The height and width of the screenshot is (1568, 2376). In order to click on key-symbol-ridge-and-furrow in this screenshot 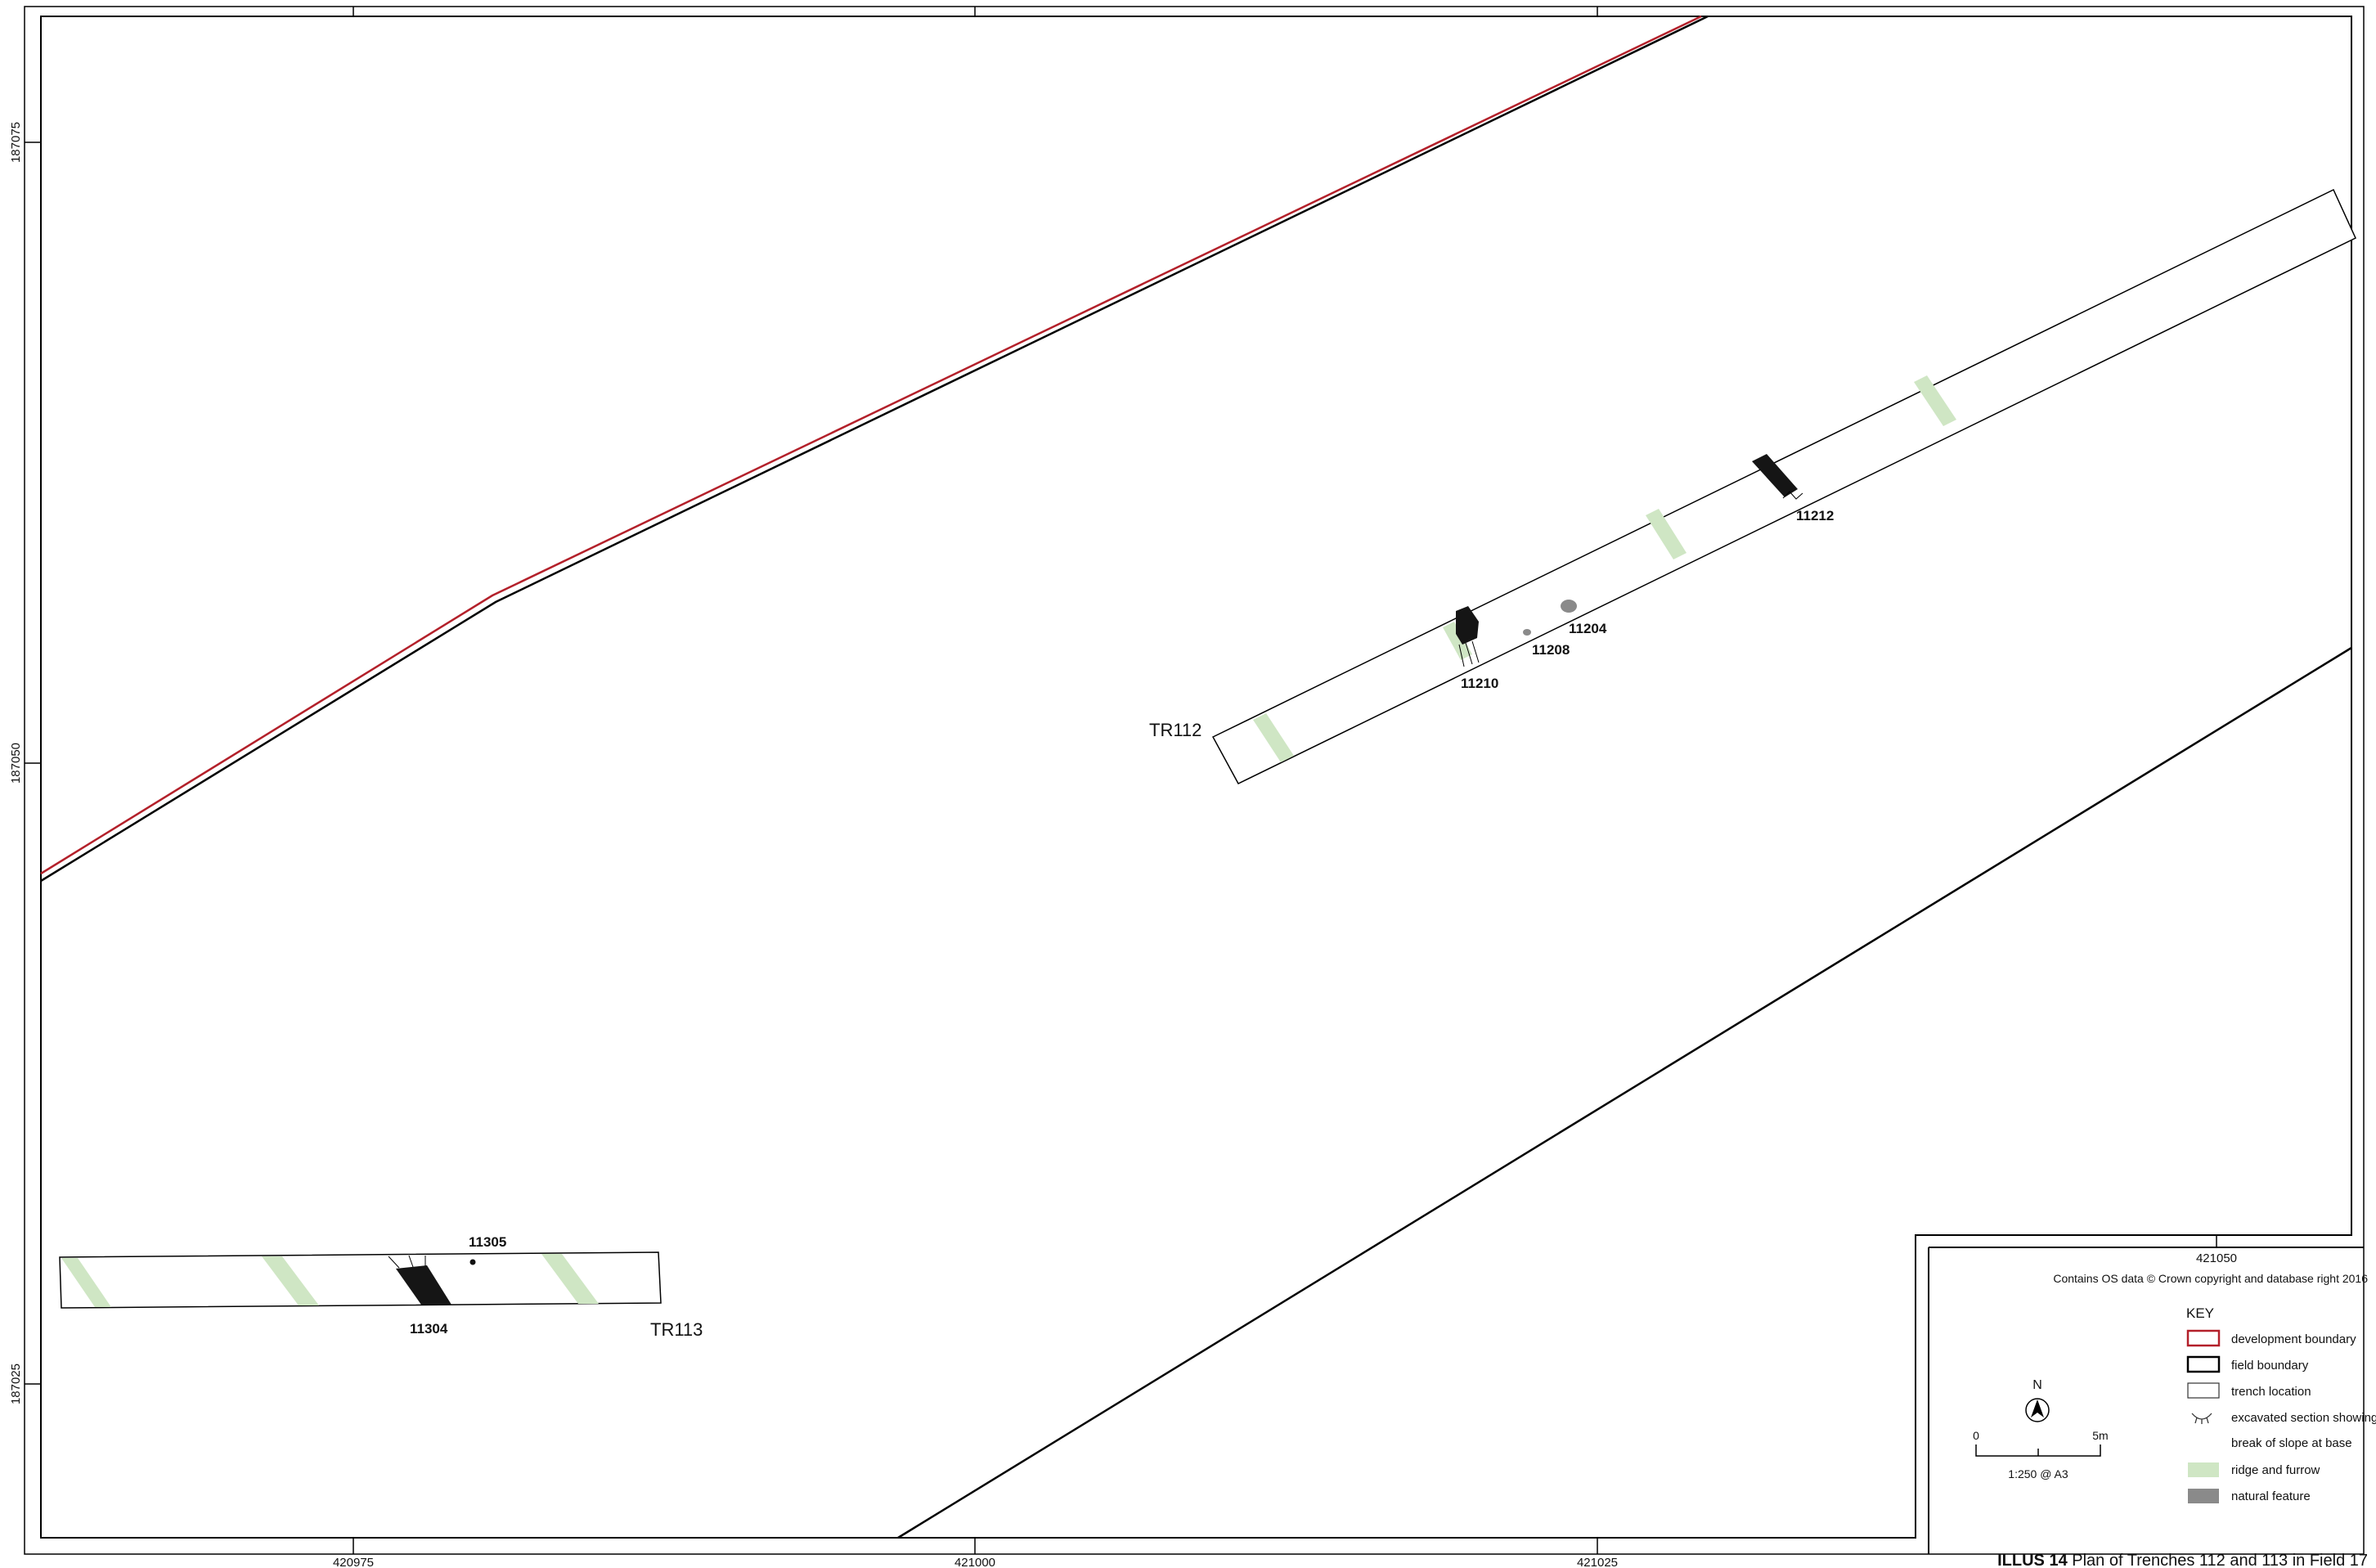, I will do `click(2203, 1469)`.